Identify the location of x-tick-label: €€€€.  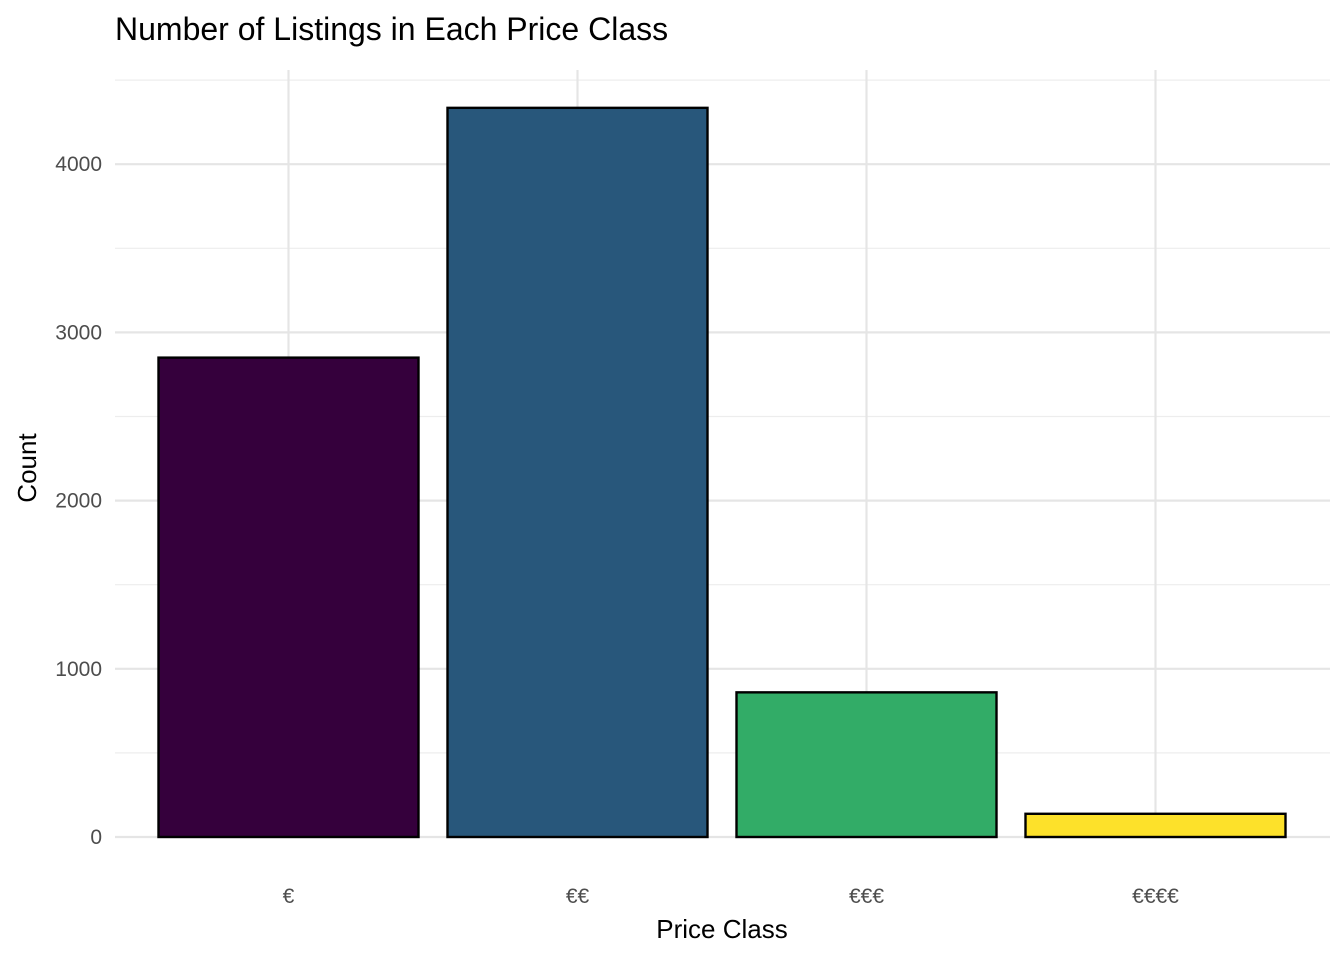
(1155, 896).